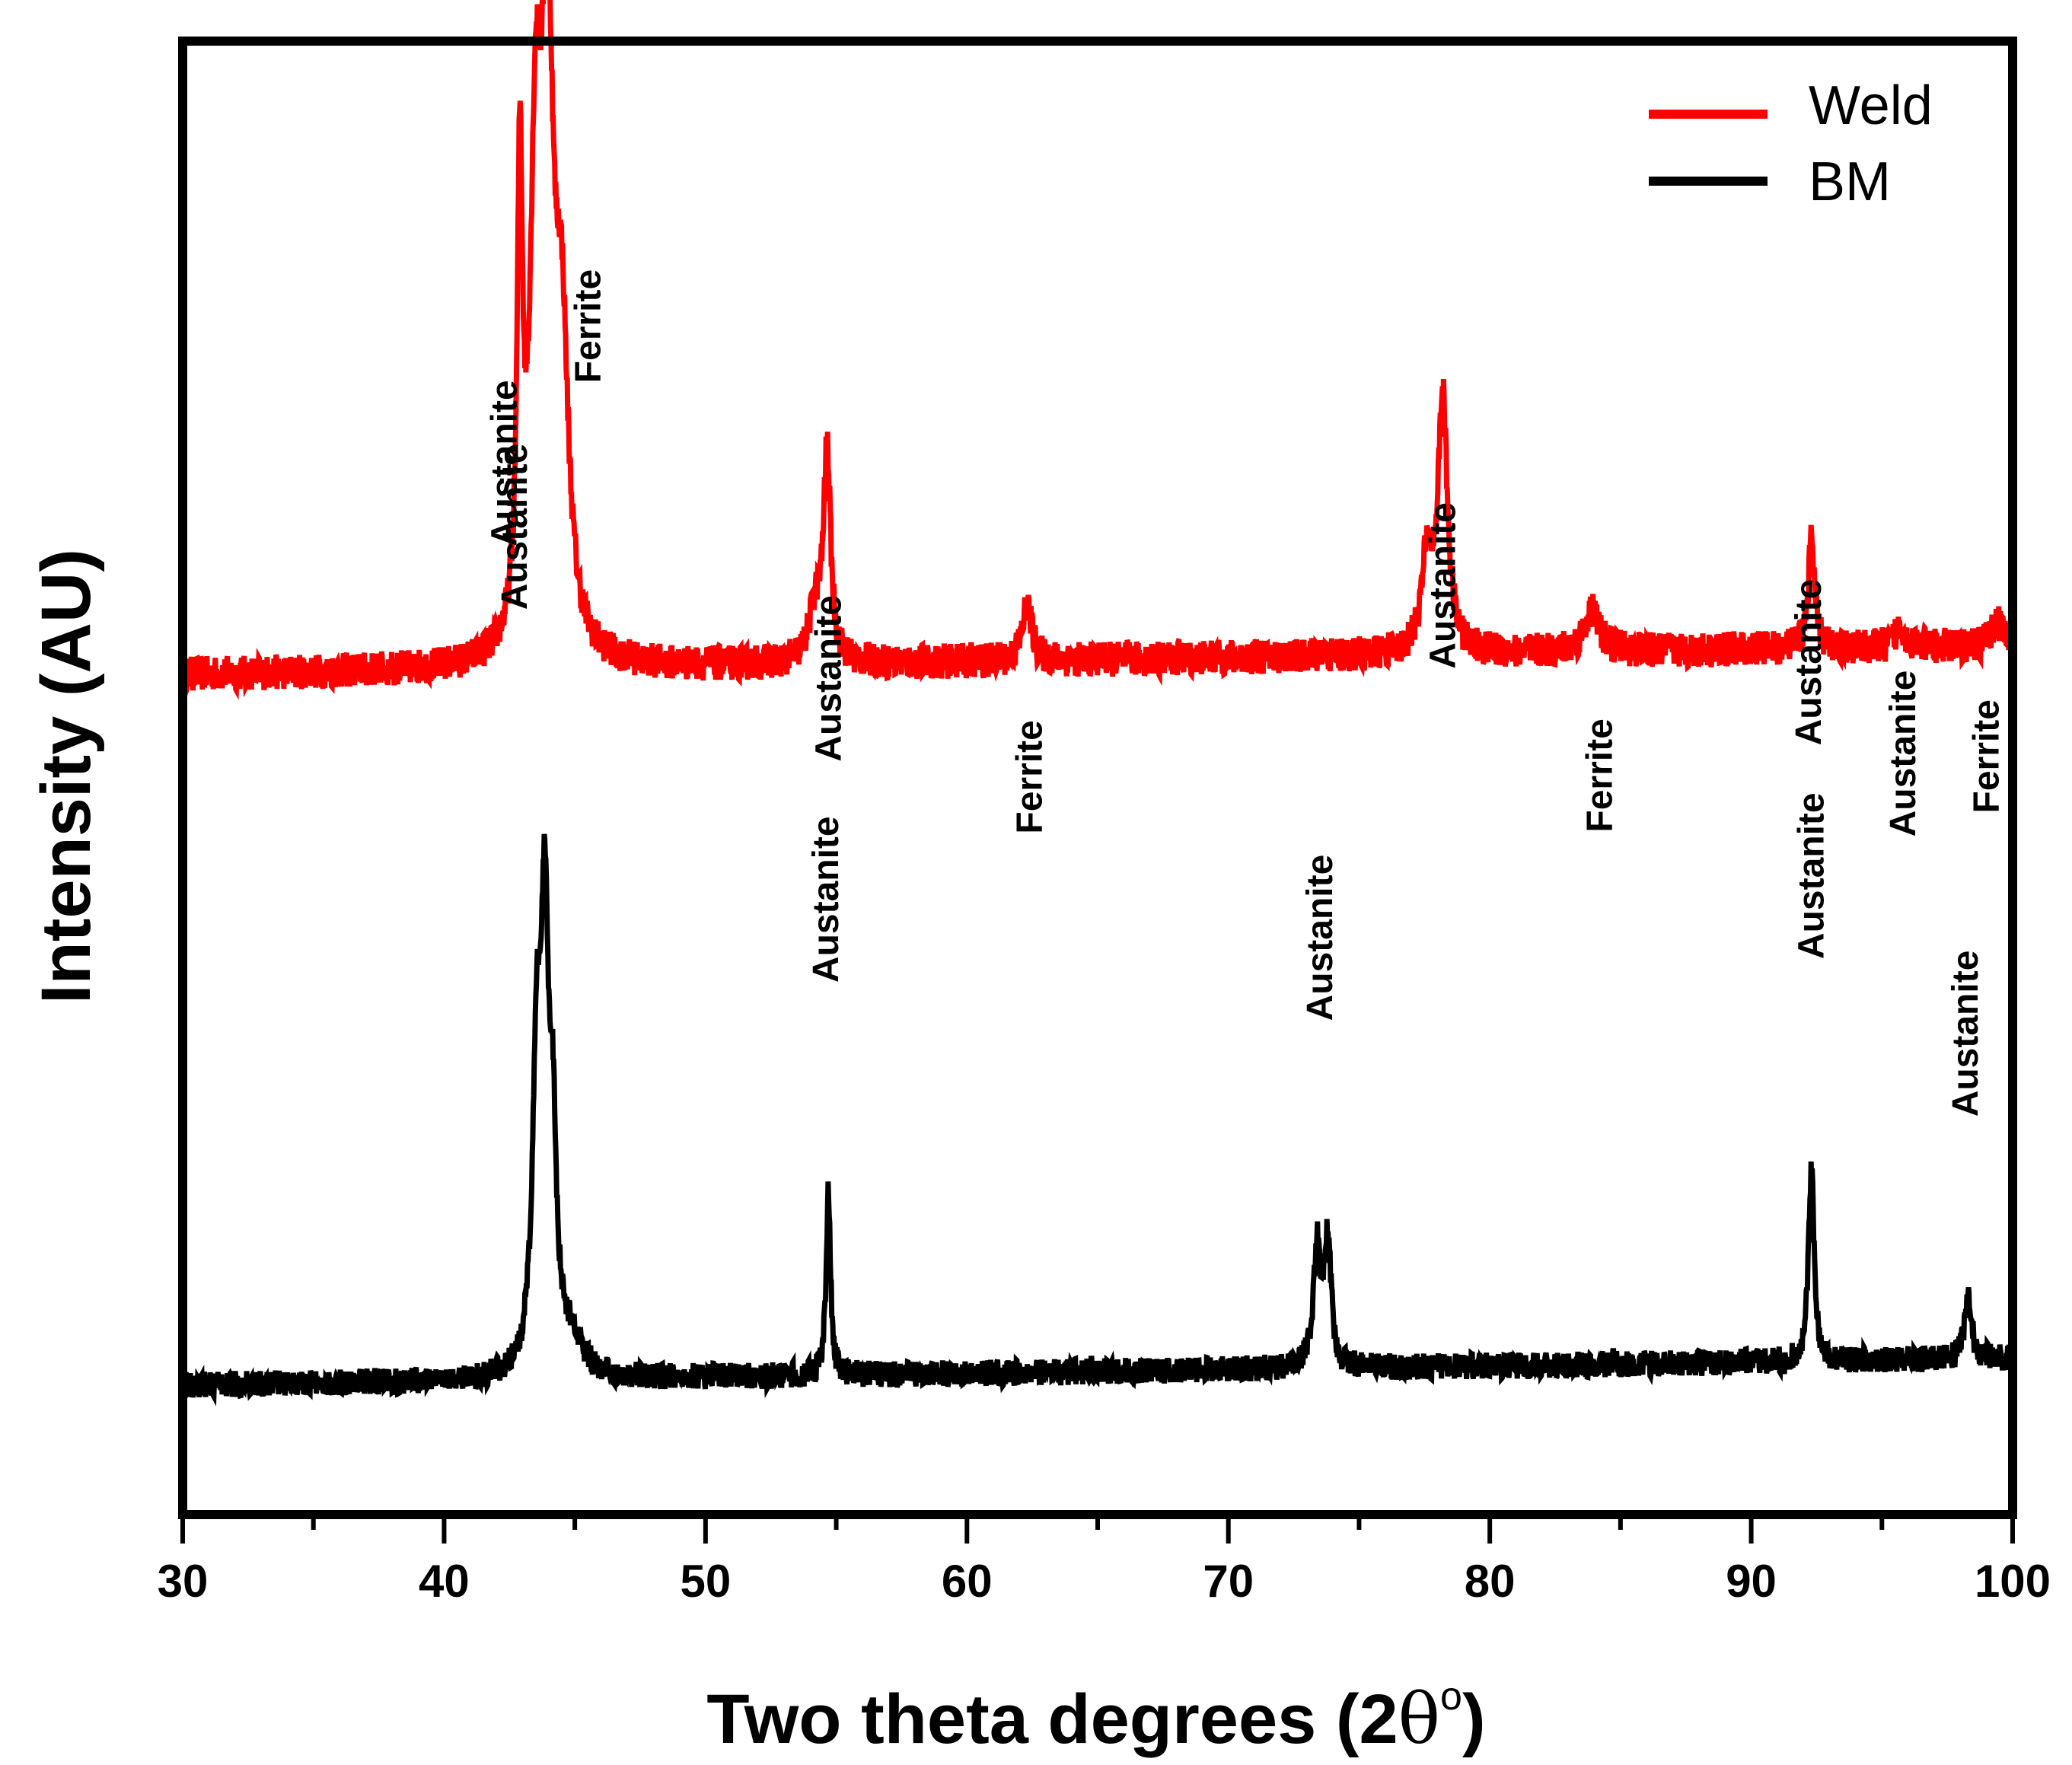 Image resolution: width=2072 pixels, height=1765 pixels. What do you see at coordinates (445, 1581) in the screenshot?
I see `x-tick-label: 40` at bounding box center [445, 1581].